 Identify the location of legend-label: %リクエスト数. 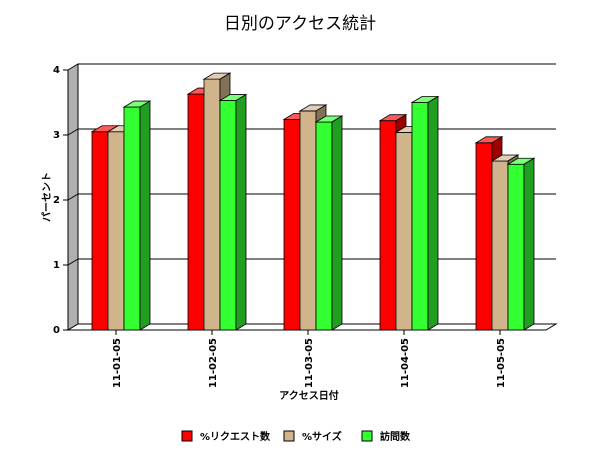
(235, 436).